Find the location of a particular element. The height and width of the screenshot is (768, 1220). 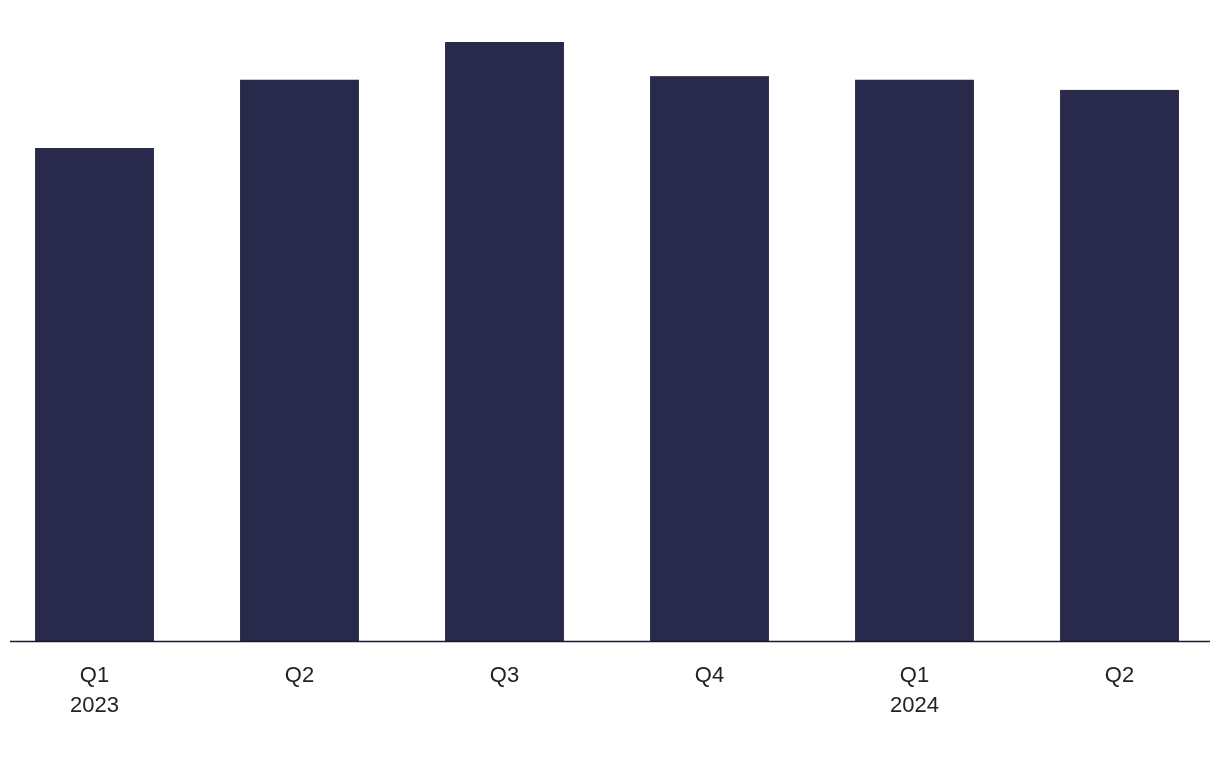

x-tick-label: Q4 is located at coordinates (709, 674).